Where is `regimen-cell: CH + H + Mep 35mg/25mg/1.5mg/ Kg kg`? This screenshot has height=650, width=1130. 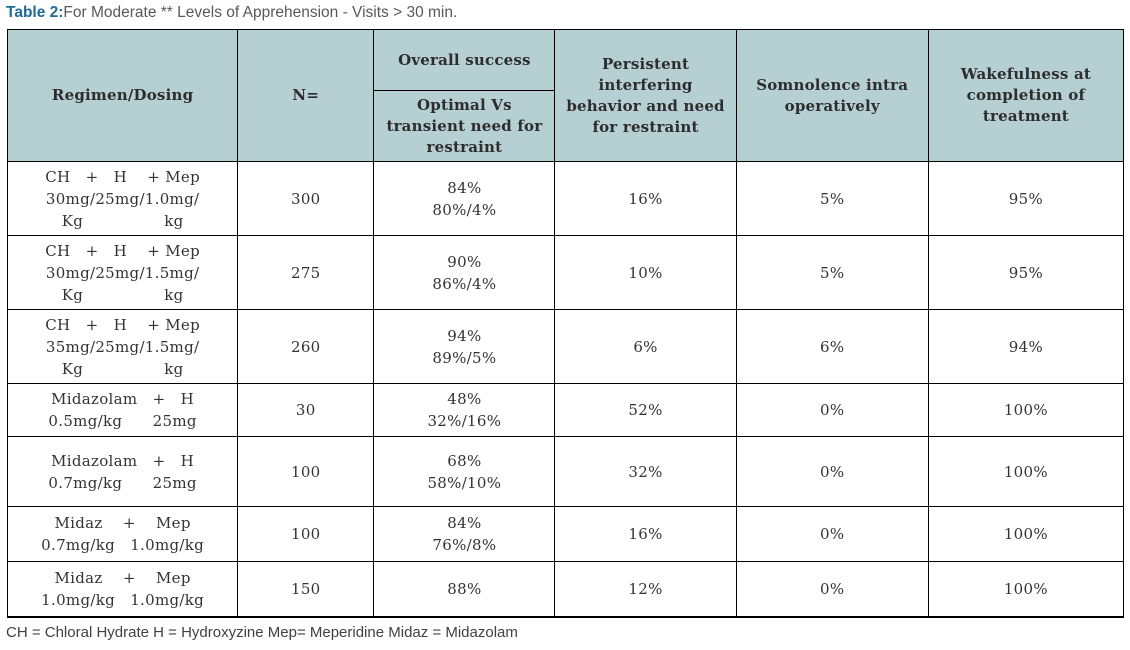 regimen-cell: CH + H + Mep 35mg/25mg/1.5mg/ Kg kg is located at coordinates (122, 346).